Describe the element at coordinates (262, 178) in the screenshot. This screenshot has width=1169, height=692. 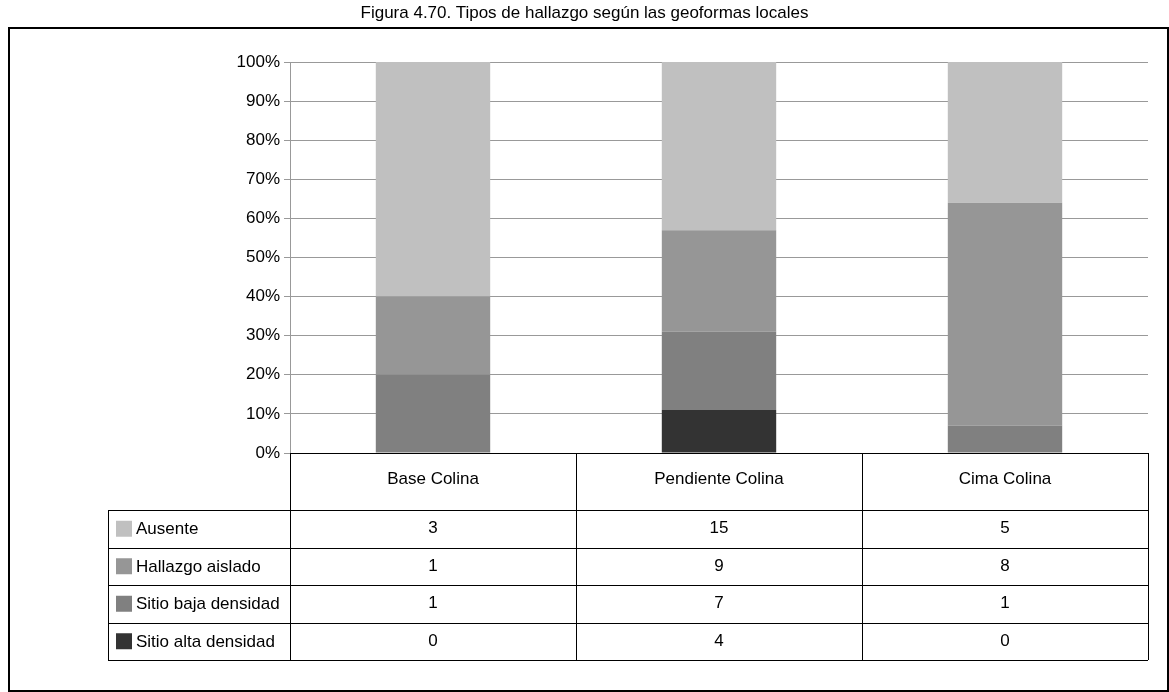
I see `y-tick-label: 70%` at that location.